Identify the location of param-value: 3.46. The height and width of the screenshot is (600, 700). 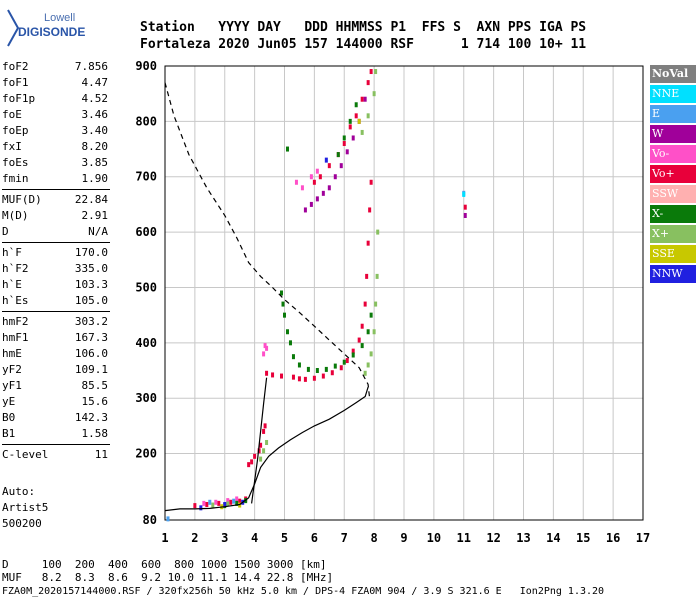
(95, 114).